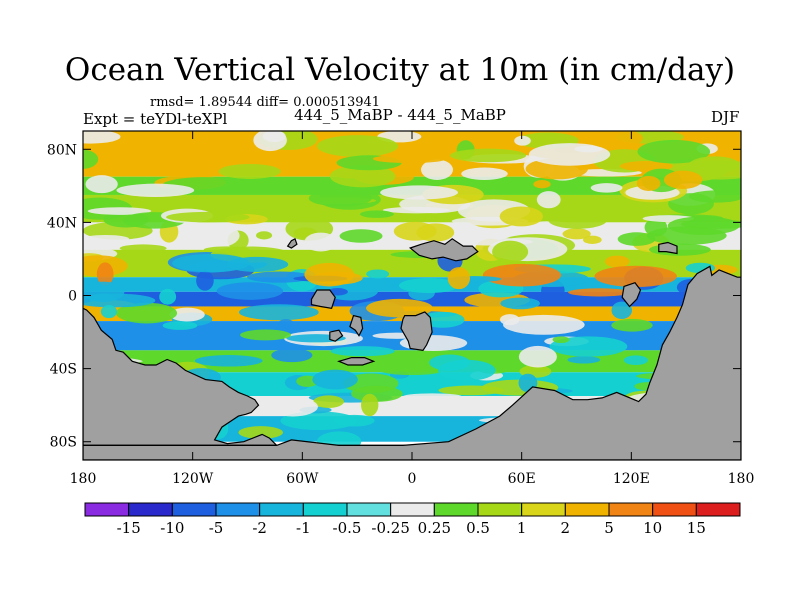  Describe the element at coordinates (522, 528) in the screenshot. I see `colorbar-label: 1` at that location.